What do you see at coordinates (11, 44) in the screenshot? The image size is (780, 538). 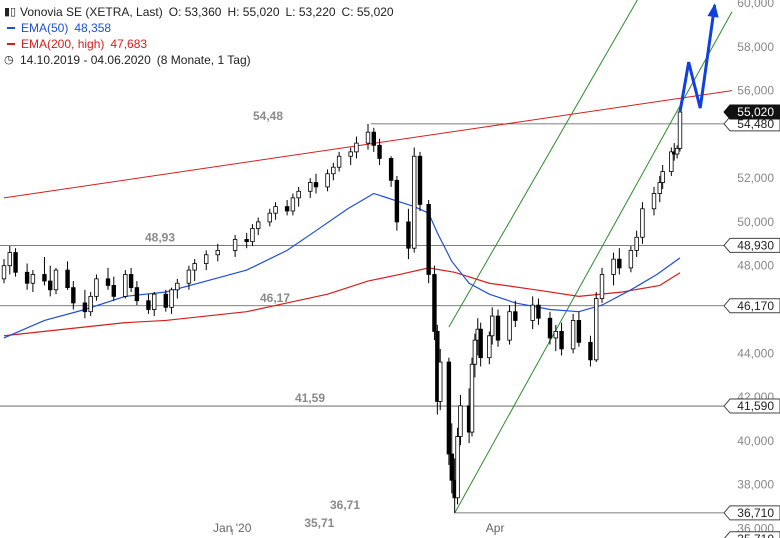 I see `ema200-swatch` at bounding box center [11, 44].